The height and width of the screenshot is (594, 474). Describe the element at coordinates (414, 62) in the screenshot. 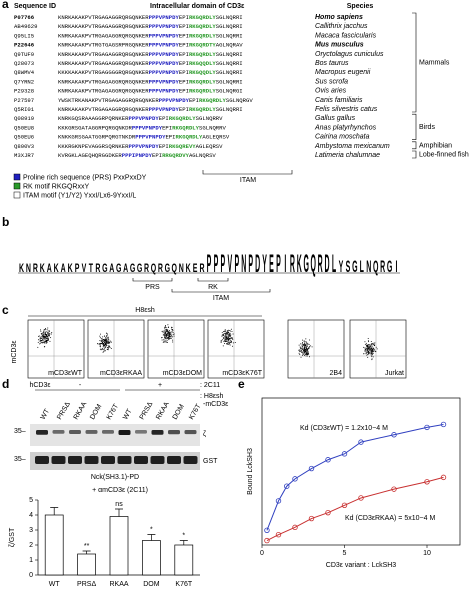

I see `group-bracket` at that location.